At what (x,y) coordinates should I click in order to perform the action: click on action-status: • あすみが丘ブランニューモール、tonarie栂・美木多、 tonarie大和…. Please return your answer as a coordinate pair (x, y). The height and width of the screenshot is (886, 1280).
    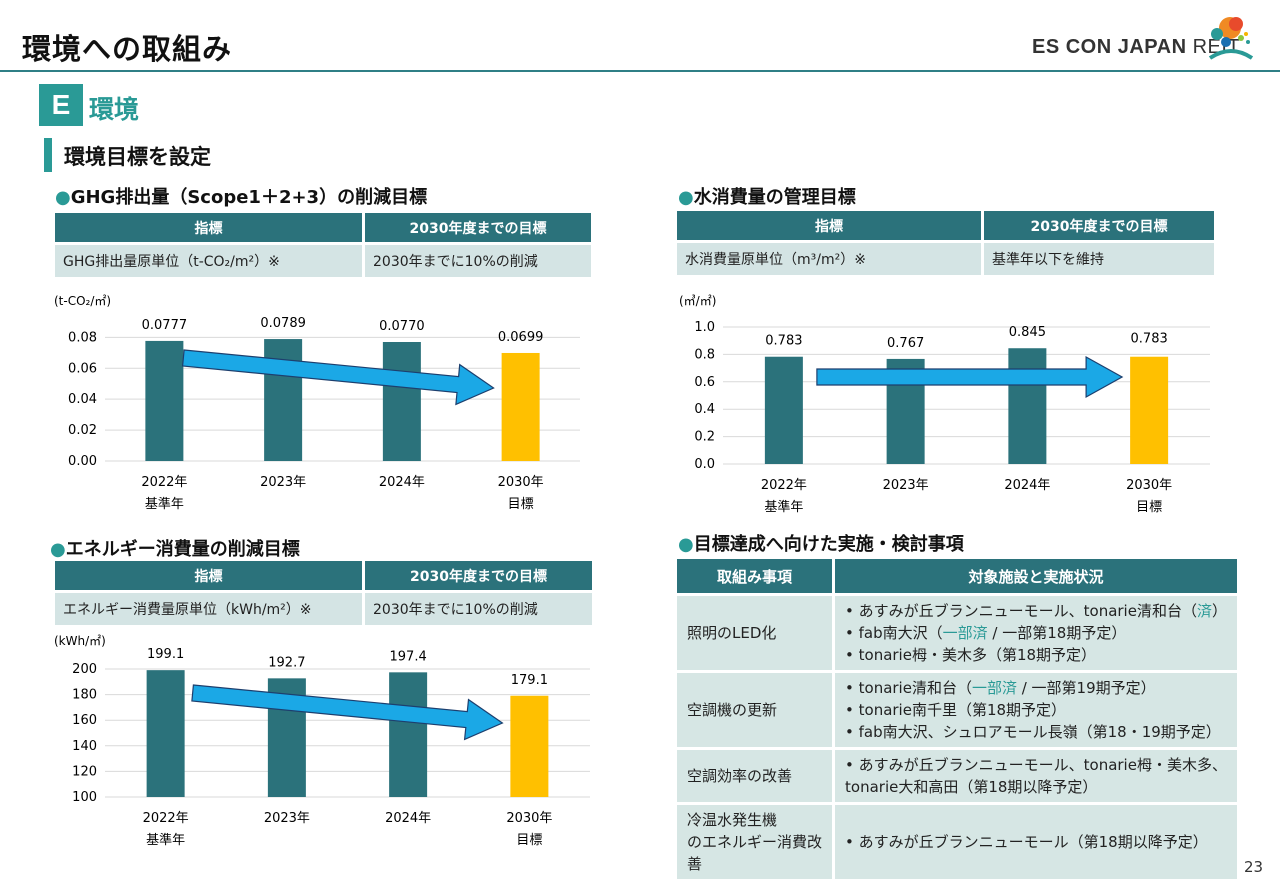
    Looking at the image, I should click on (1036, 776).